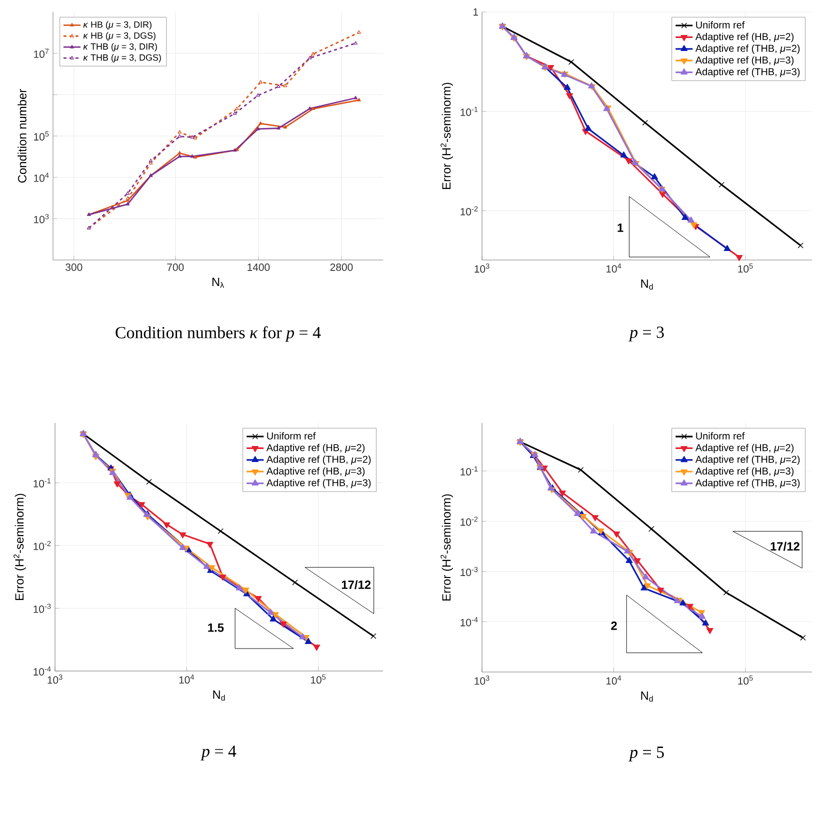 The height and width of the screenshot is (821, 818). Describe the element at coordinates (122, 58) in the screenshot. I see `legend-label: κ THB (μ = 3, DGS)` at that location.